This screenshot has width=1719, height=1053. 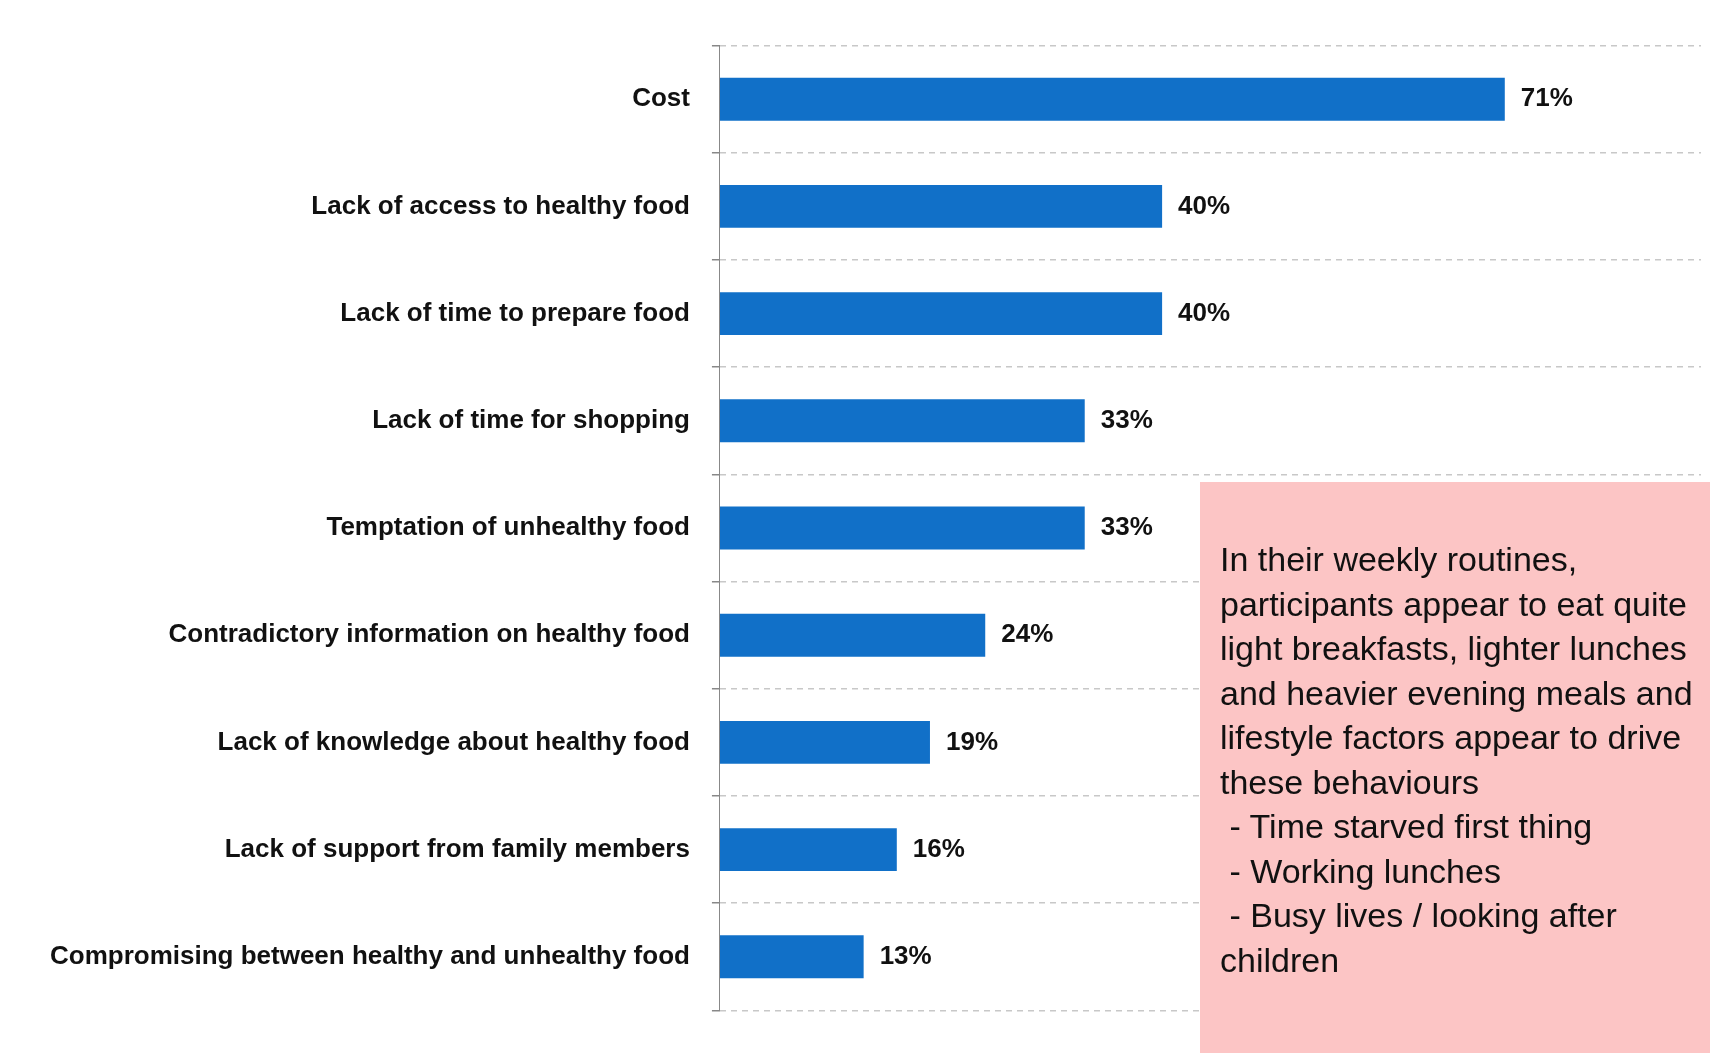 I want to click on data-label: 13%, so click(x=905, y=954).